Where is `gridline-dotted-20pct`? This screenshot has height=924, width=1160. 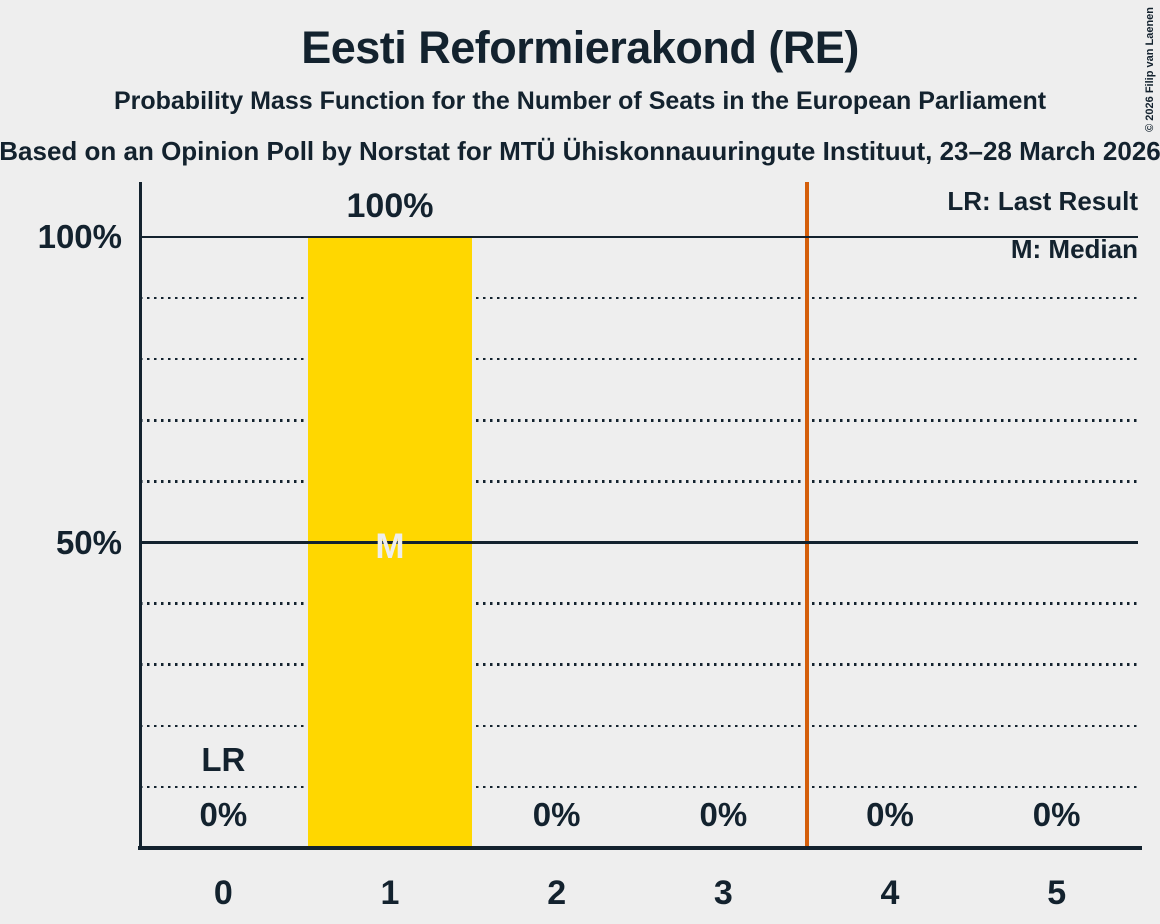
gridline-dotted-20pct is located at coordinates (639, 726).